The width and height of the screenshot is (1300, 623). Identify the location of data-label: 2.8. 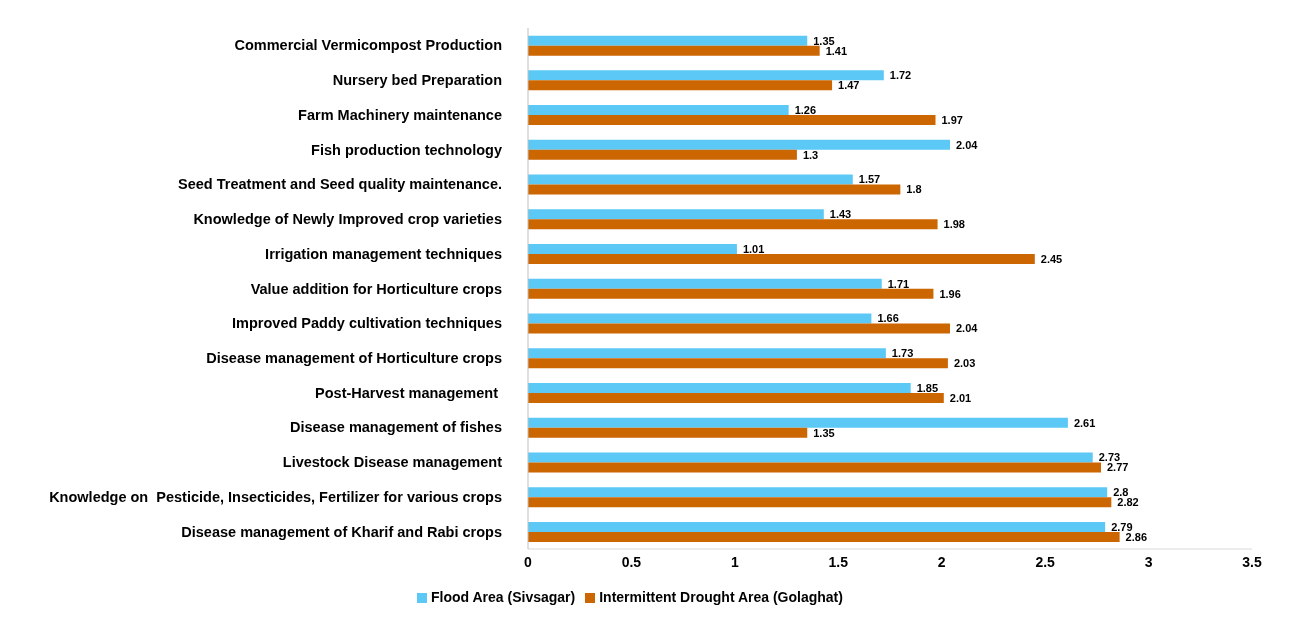
(1121, 492).